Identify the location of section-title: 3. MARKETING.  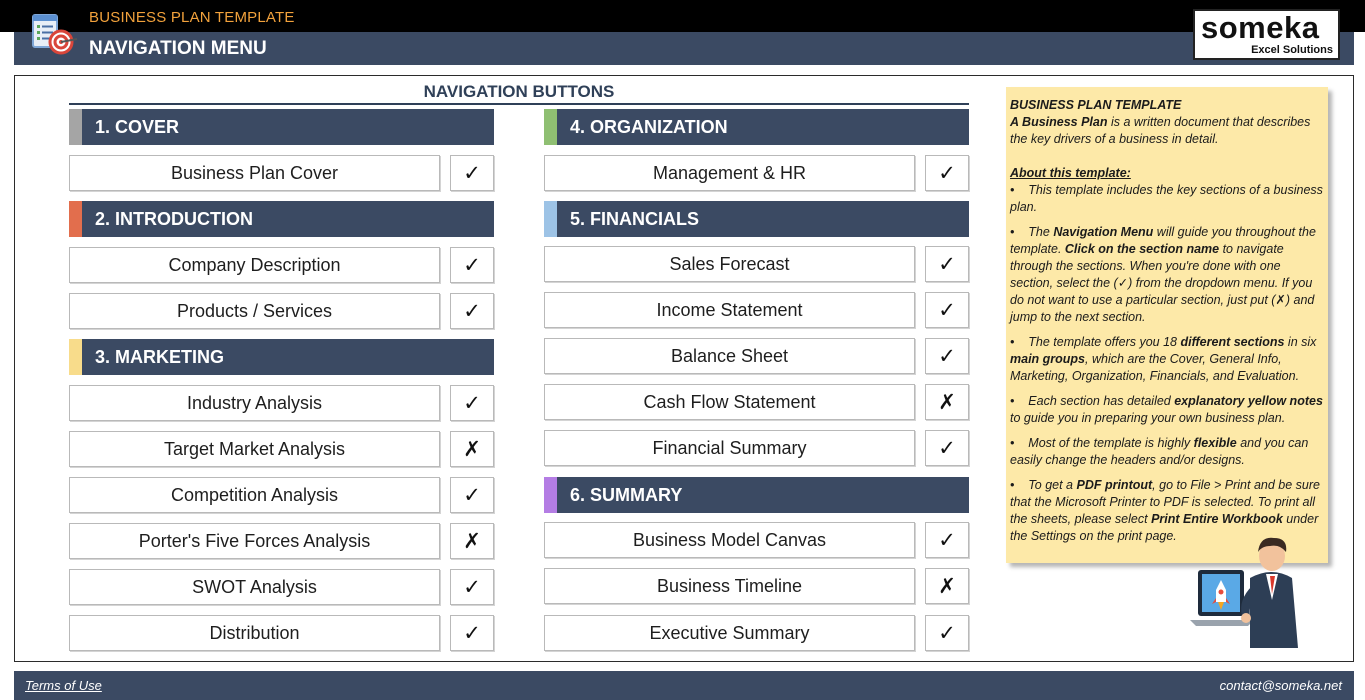
(160, 357).